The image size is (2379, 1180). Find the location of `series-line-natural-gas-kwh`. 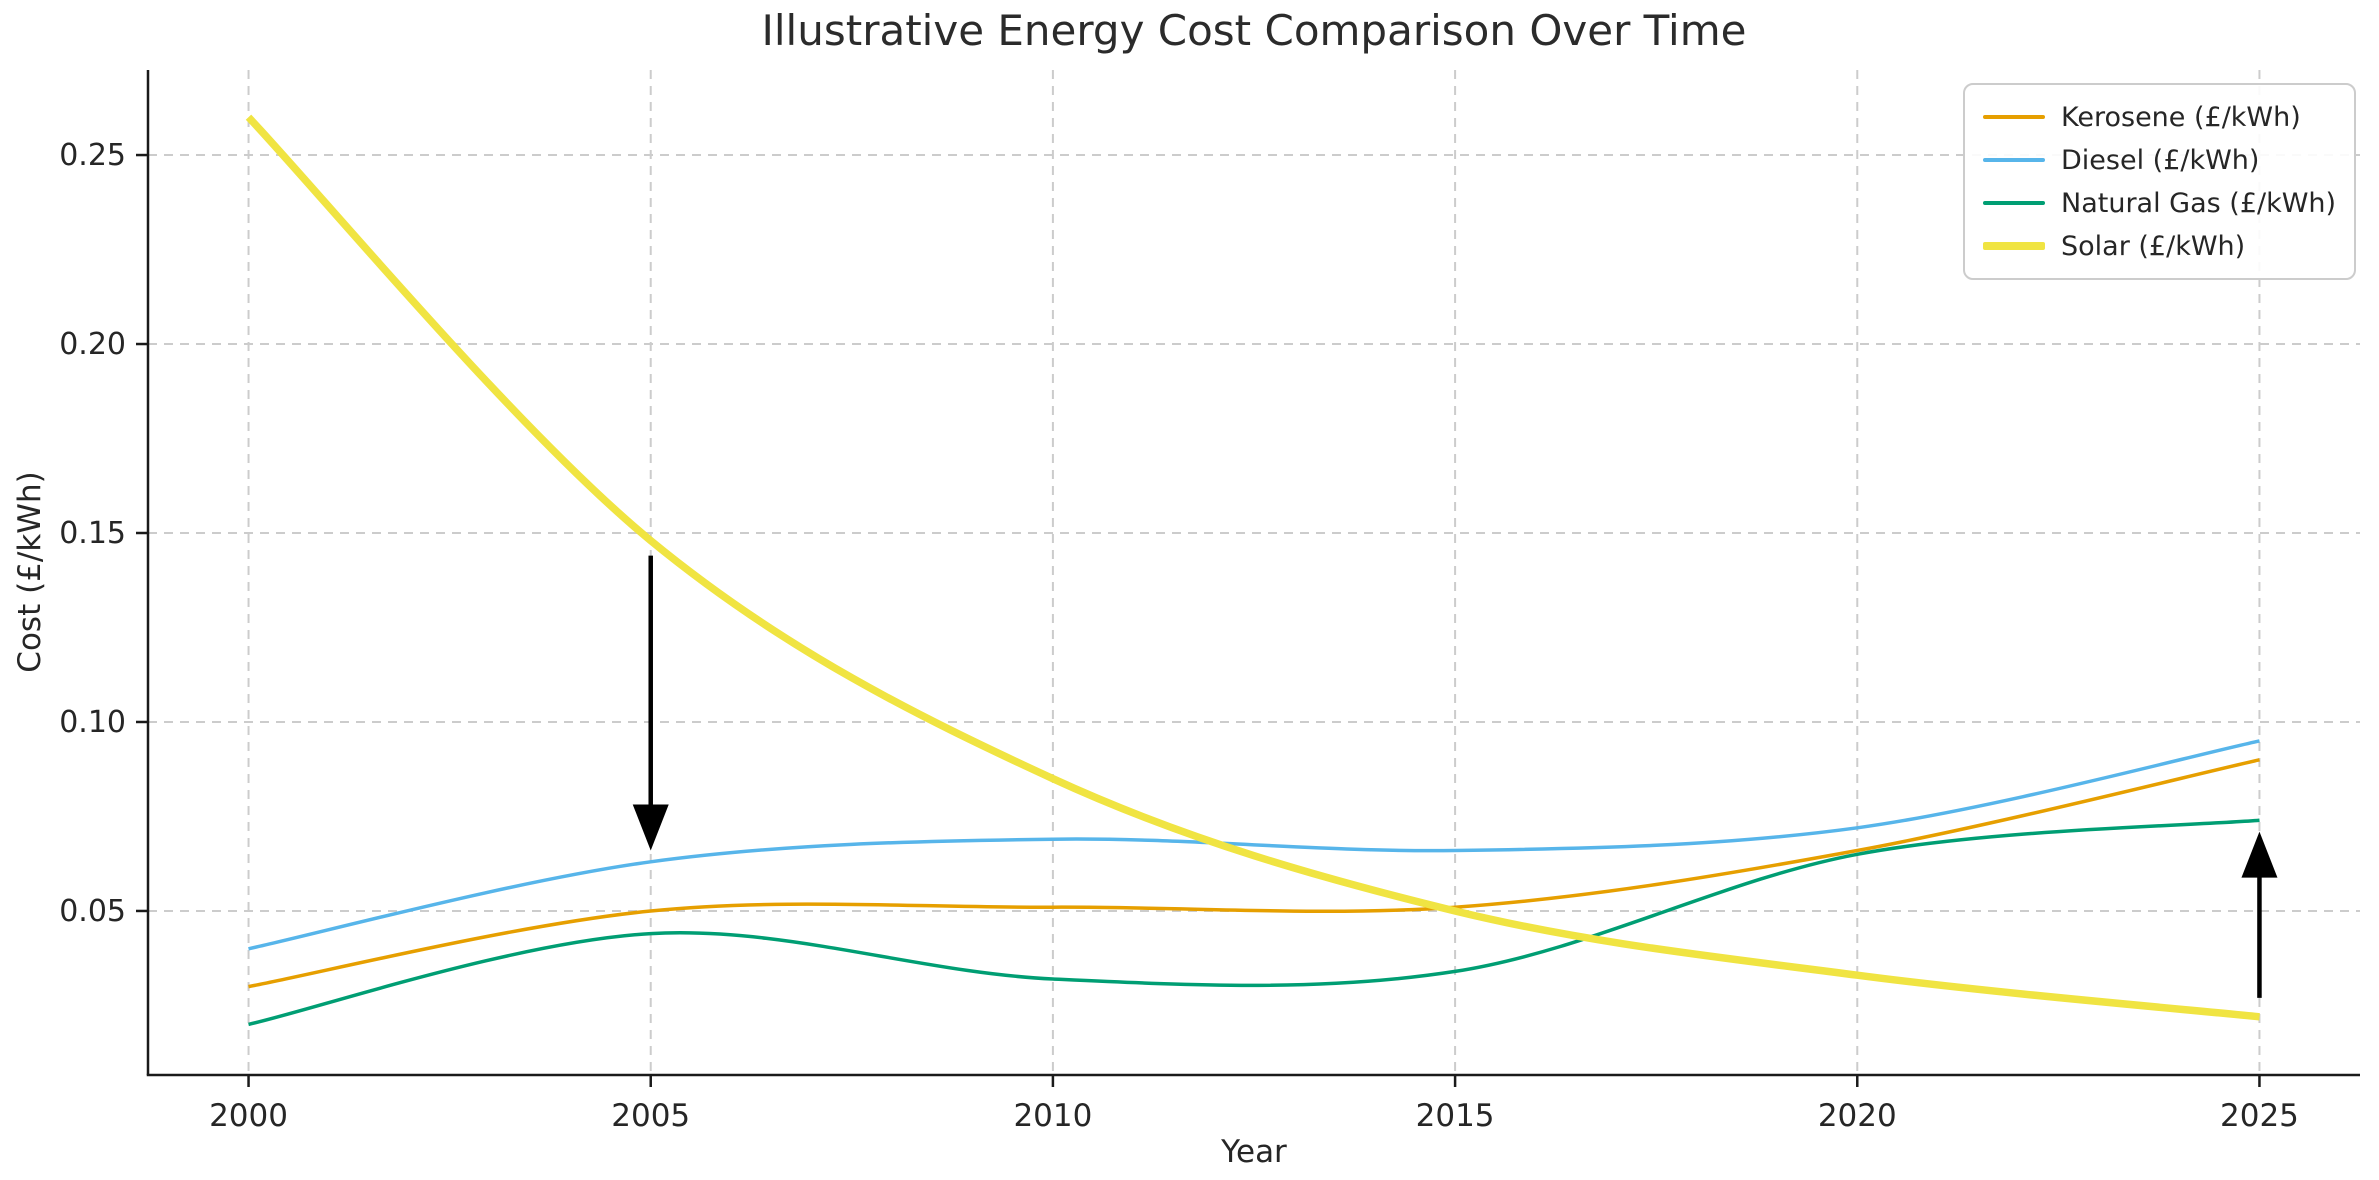

series-line-natural-gas-kwh is located at coordinates (1254, 922).